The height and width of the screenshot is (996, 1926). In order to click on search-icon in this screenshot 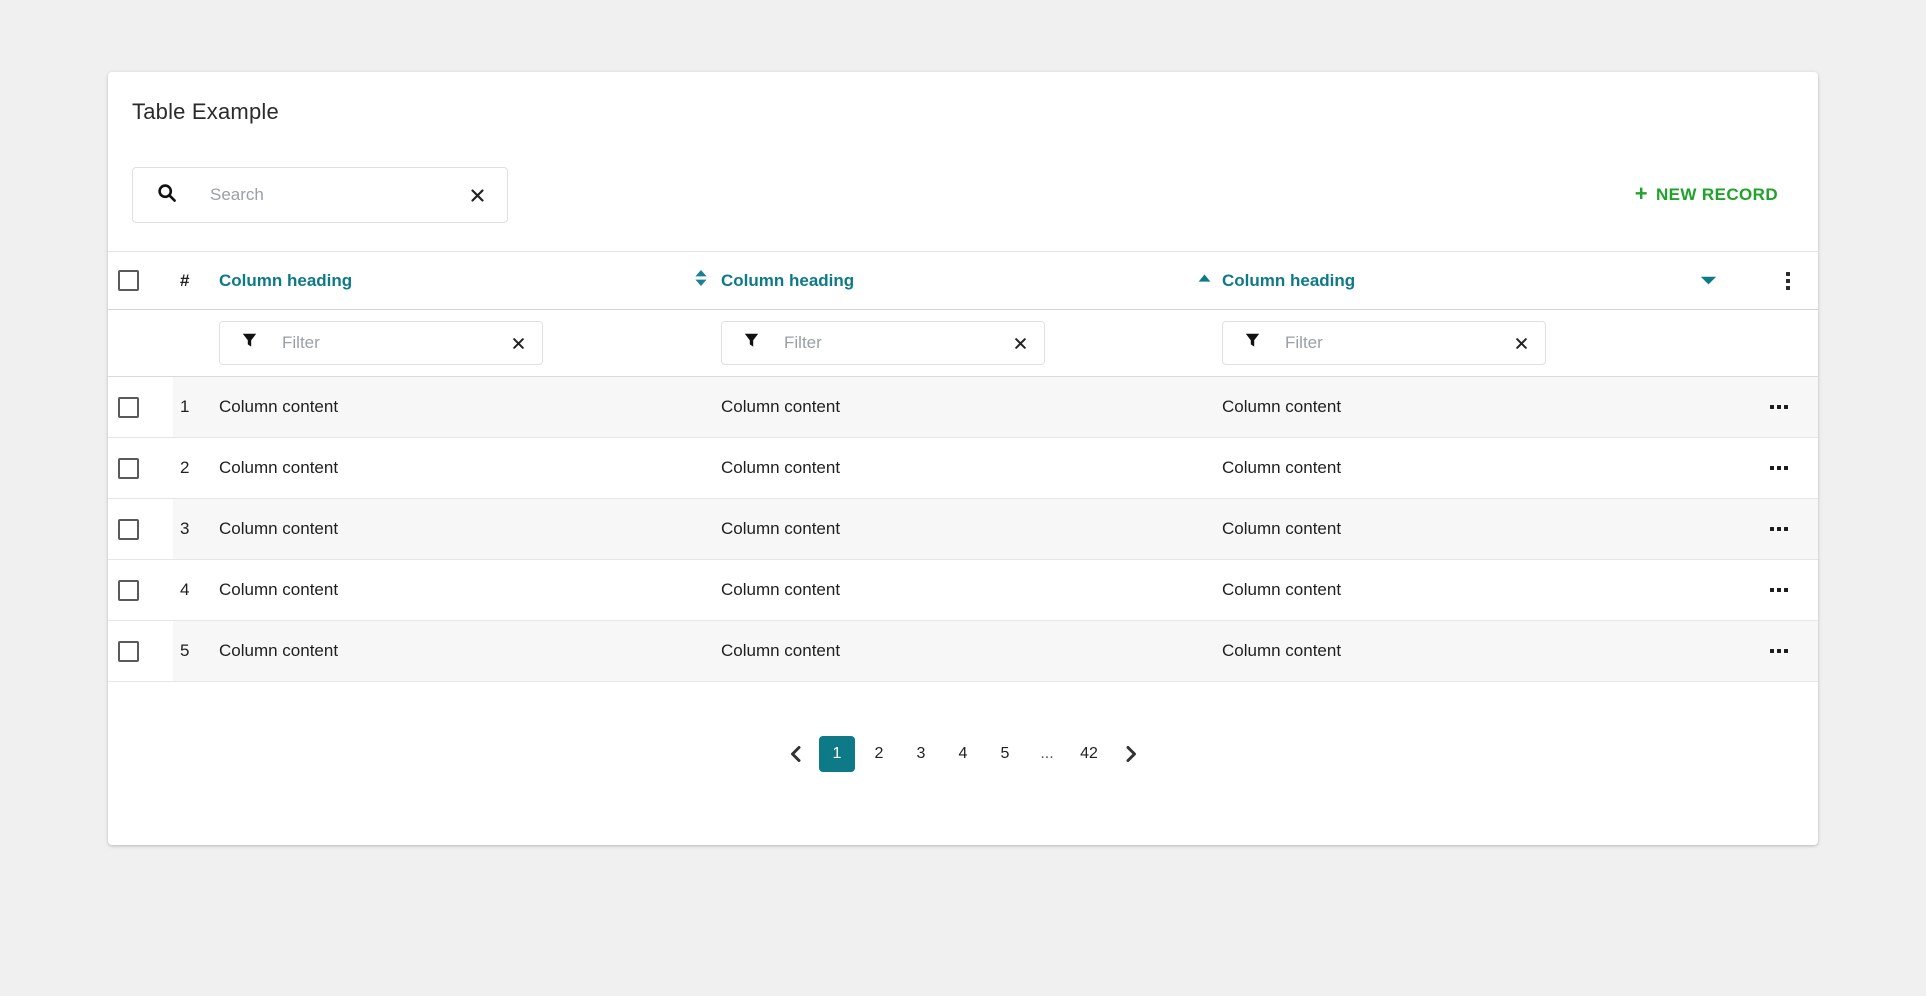, I will do `click(167, 195)`.